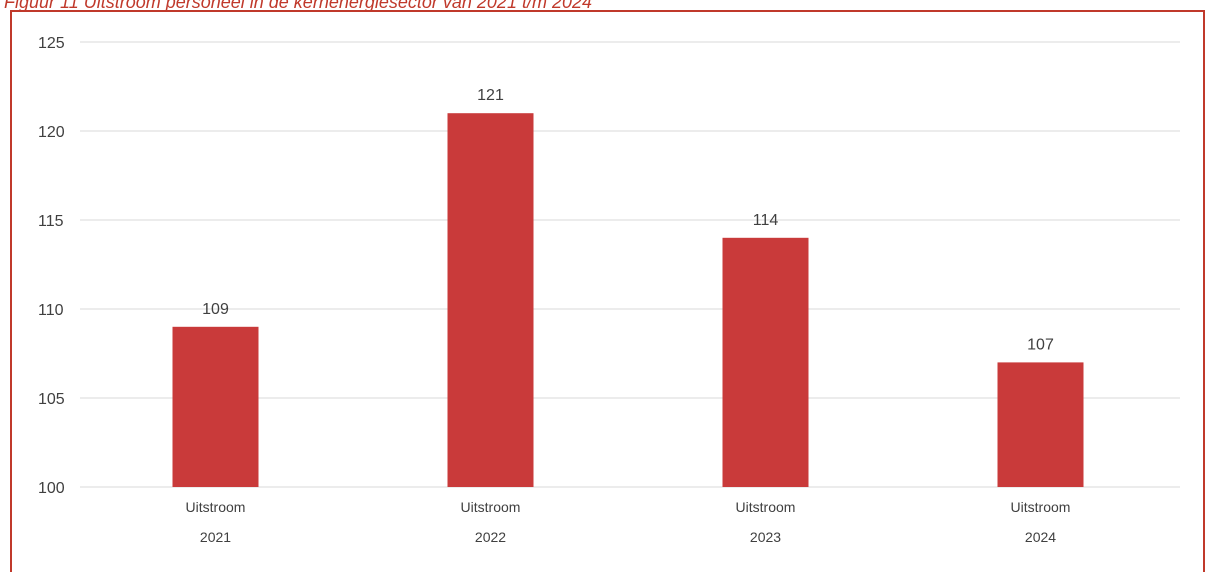 The height and width of the screenshot is (572, 1207). Describe the element at coordinates (215, 309) in the screenshot. I see `data-label: 109` at that location.